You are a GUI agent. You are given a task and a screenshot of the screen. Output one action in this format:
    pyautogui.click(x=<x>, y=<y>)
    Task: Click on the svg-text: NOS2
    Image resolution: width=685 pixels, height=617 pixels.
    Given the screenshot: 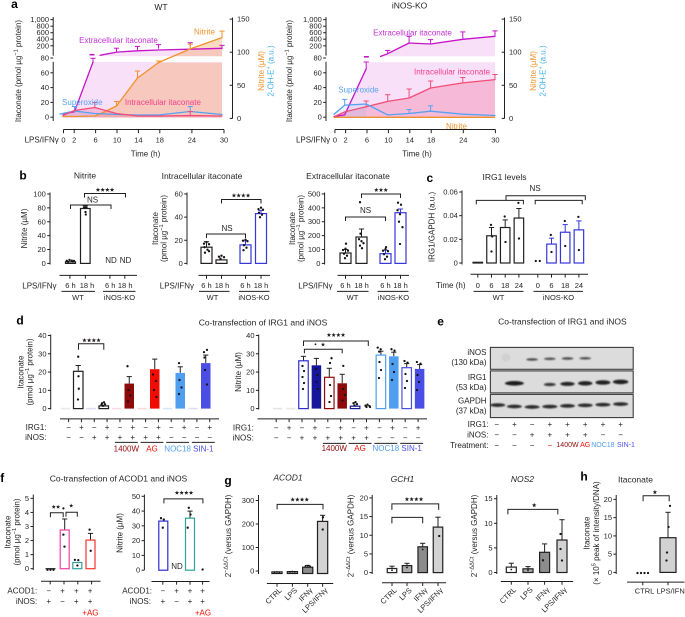 What is the action you would take?
    pyautogui.click(x=522, y=479)
    